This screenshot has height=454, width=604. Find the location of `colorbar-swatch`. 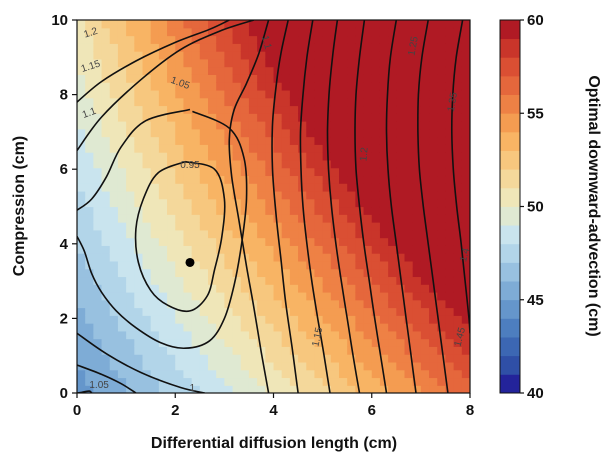

colorbar-swatch is located at coordinates (510, 291).